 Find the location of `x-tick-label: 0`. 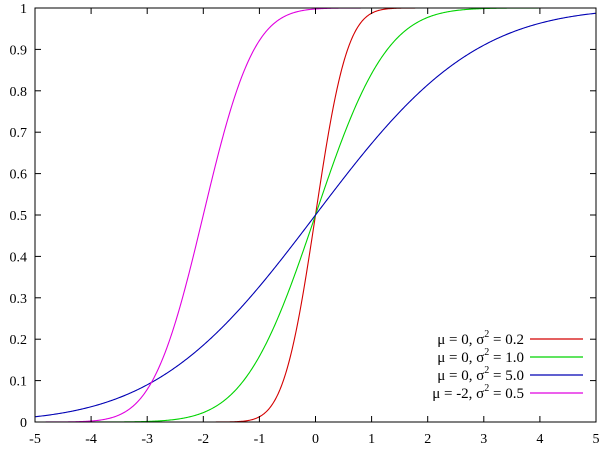

x-tick-label: 0 is located at coordinates (315, 439).